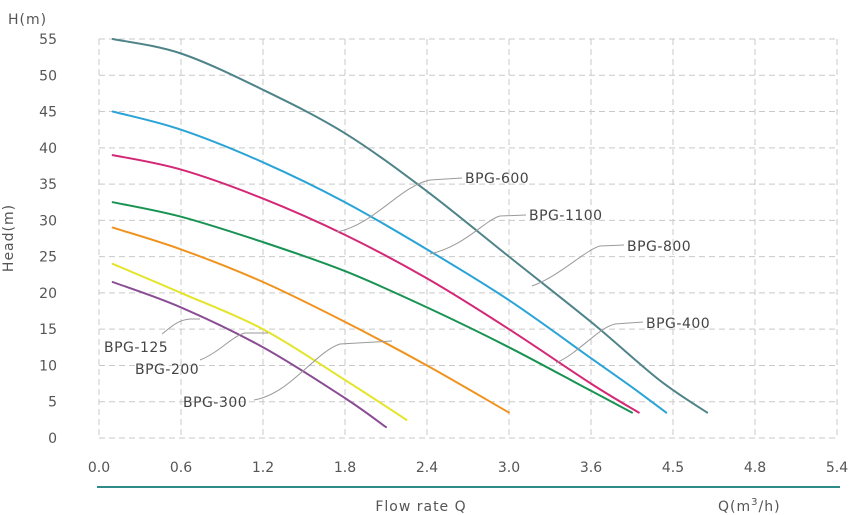 Image resolution: width=850 pixels, height=515 pixels. I want to click on y-tick-label: 30, so click(48, 221).